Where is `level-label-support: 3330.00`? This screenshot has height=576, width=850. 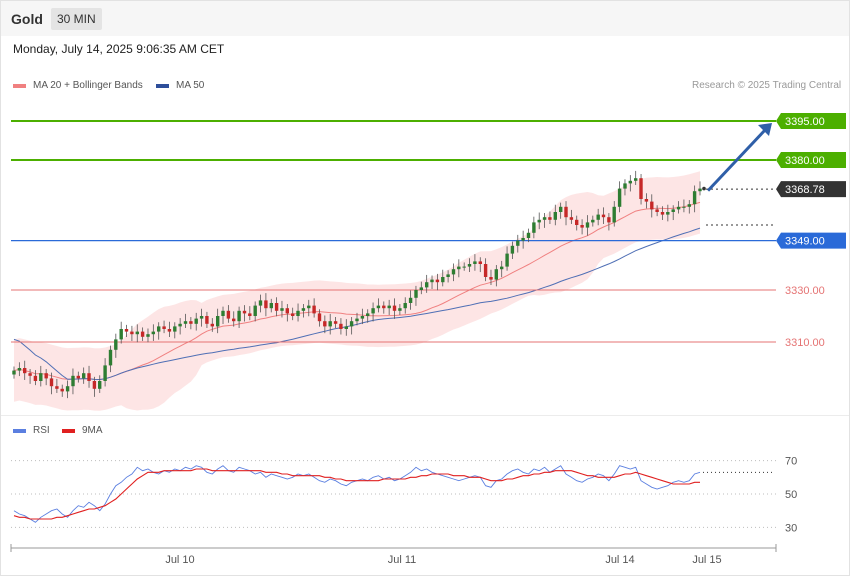
level-label-support: 3330.00 is located at coordinates (805, 291).